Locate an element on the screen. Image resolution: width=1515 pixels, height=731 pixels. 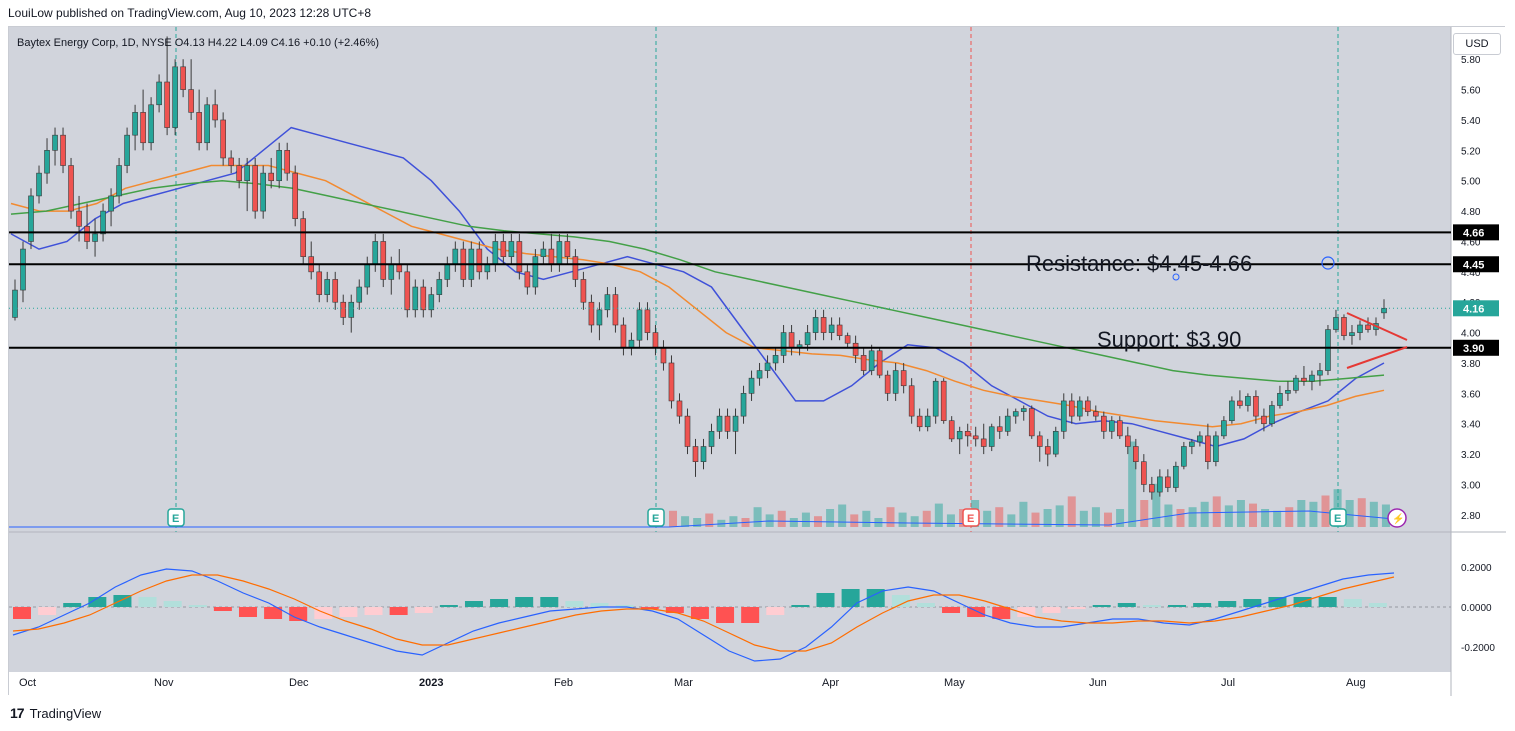
lightning-glyph: ⚡ is located at coordinates (1398, 518).